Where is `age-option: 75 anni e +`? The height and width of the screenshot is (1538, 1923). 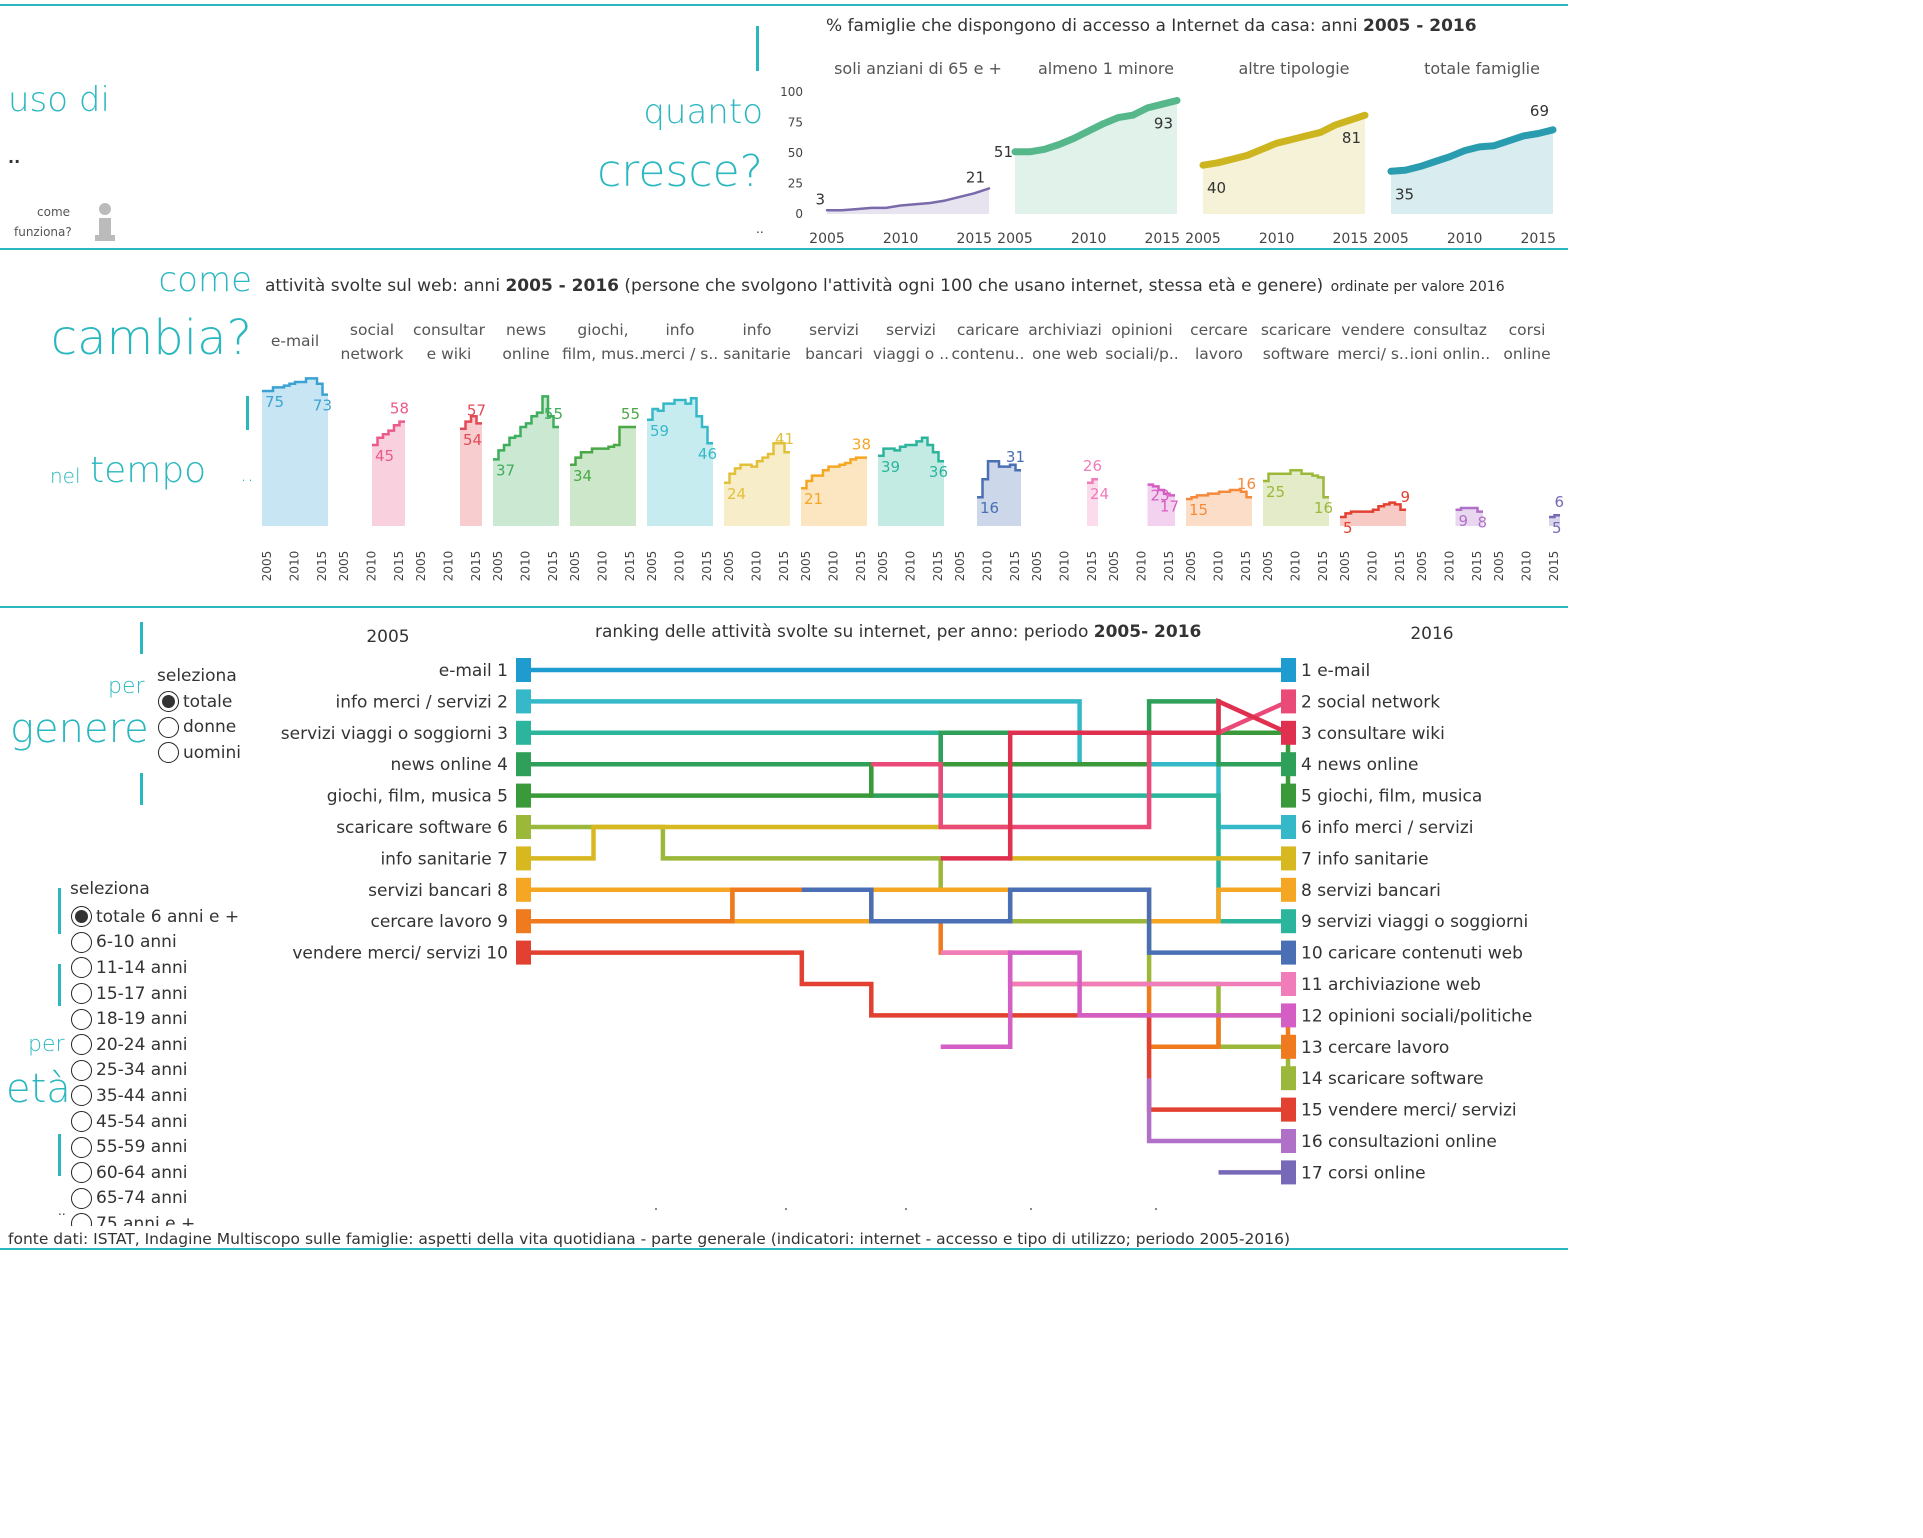
age-option: 75 anni e + is located at coordinates (155, 1218).